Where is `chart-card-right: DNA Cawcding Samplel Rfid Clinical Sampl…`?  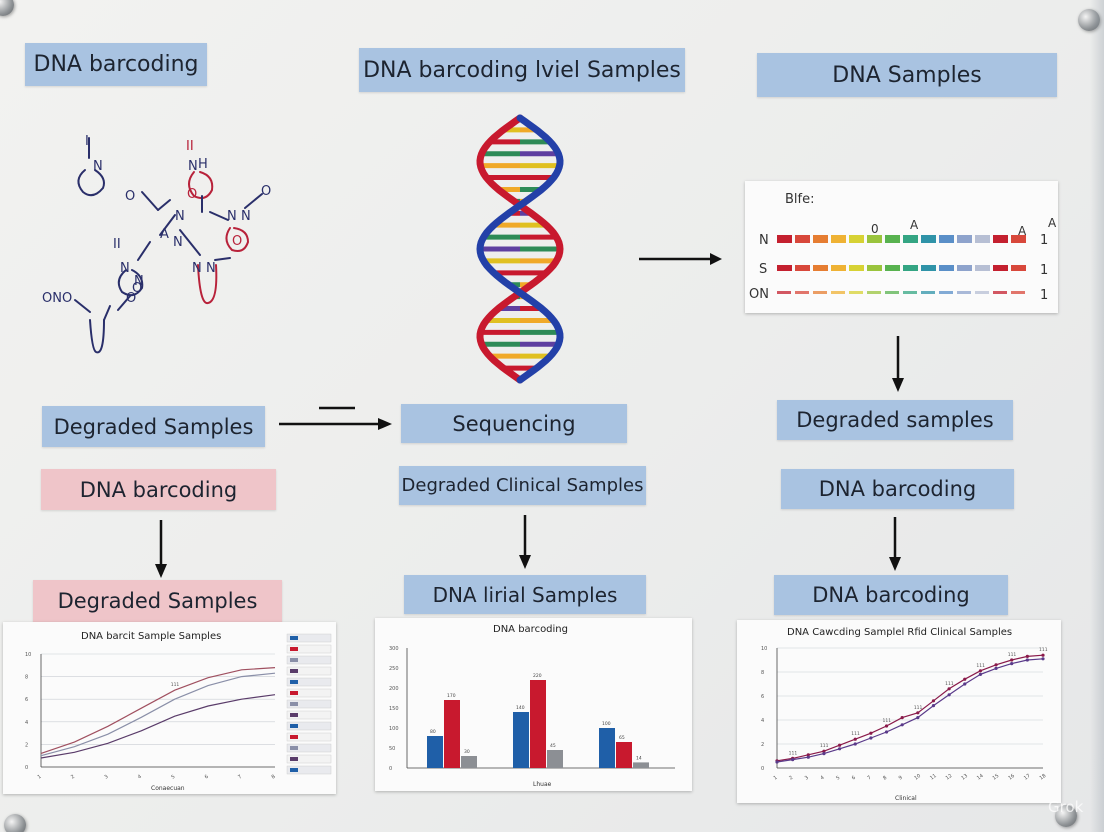
chart-card-right: DNA Cawcding Samplel Rfid Clinical Sampl… is located at coordinates (899, 711).